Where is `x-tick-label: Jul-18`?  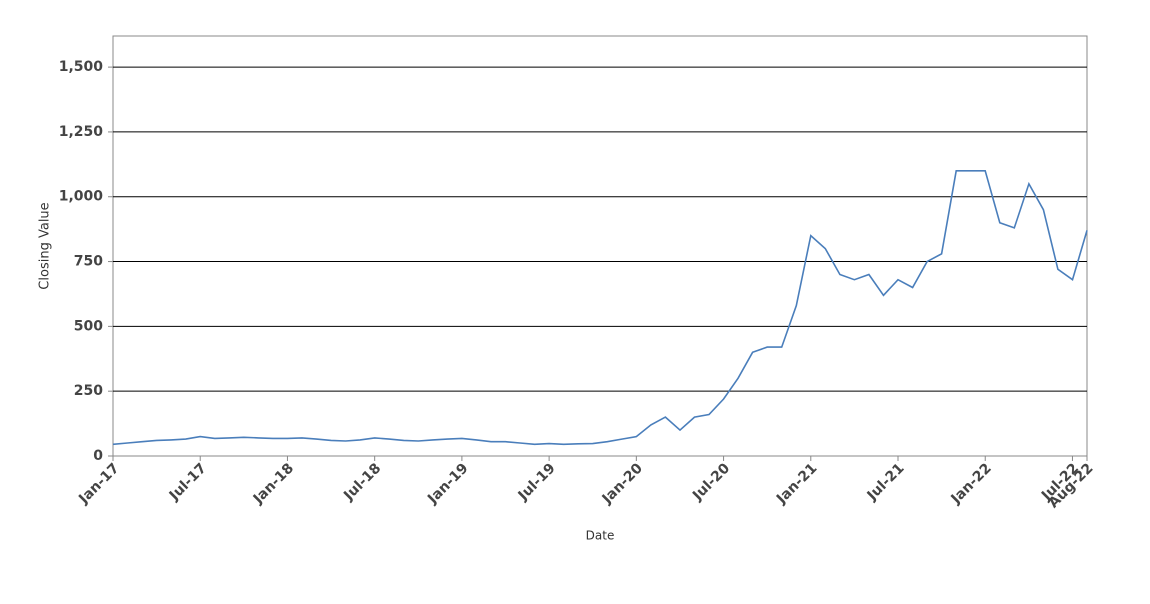
x-tick-label: Jul-18 is located at coordinates (362, 482).